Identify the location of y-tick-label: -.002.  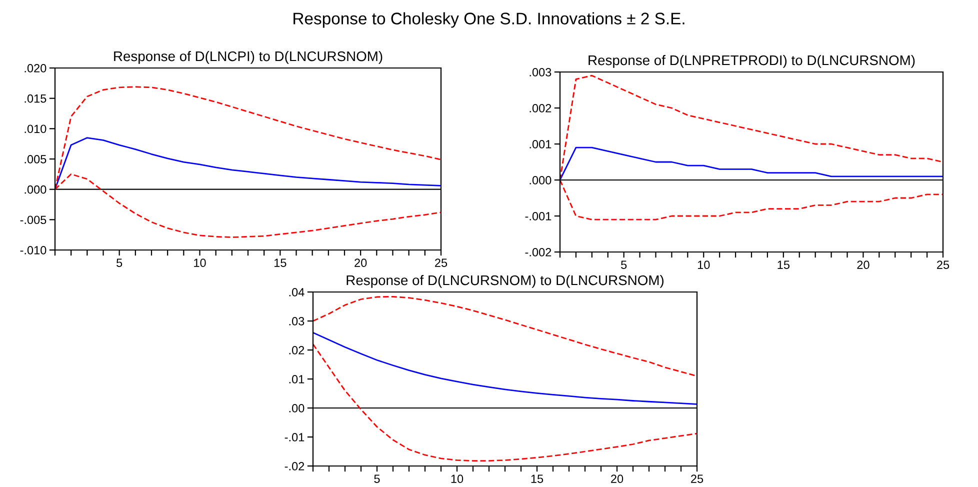
(538, 252).